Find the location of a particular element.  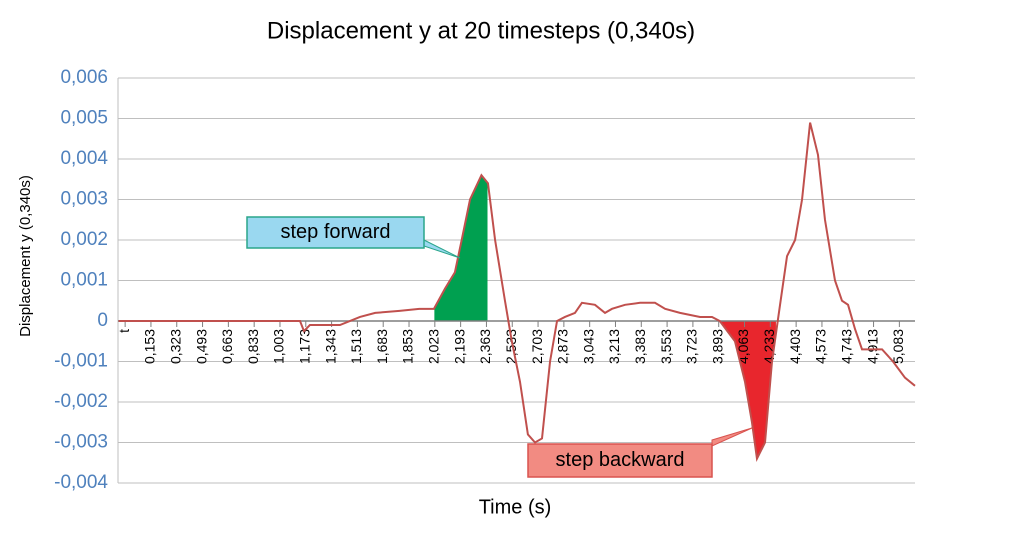

x-tick-label: 0,663 is located at coordinates (227, 346).